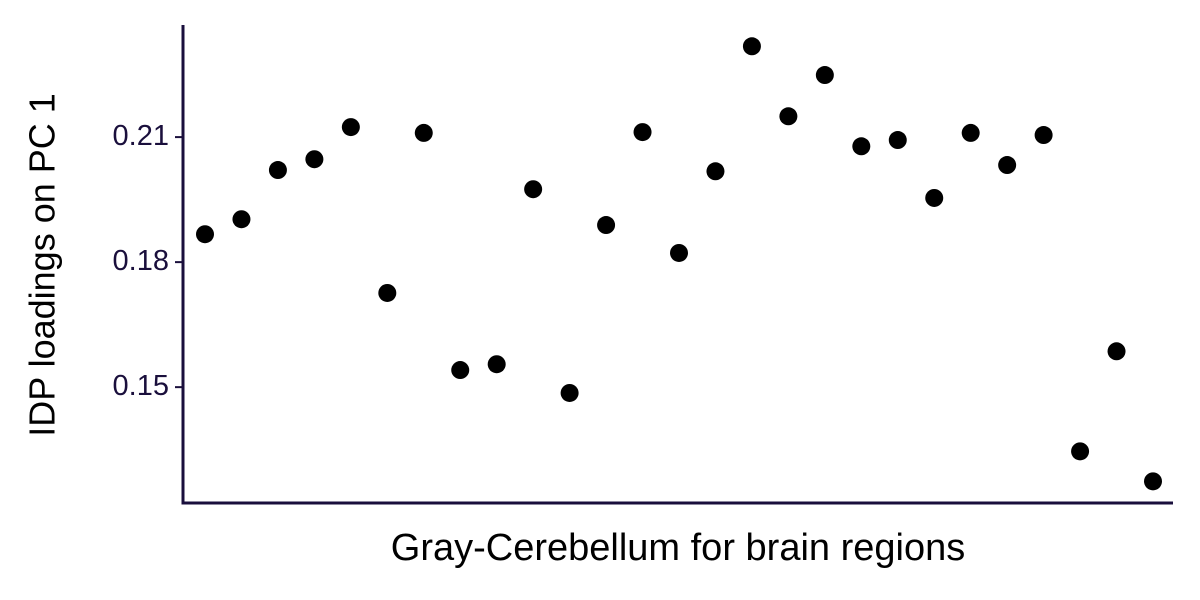  What do you see at coordinates (42, 265) in the screenshot?
I see `y-axis-label: IDP loadings on PC 1` at bounding box center [42, 265].